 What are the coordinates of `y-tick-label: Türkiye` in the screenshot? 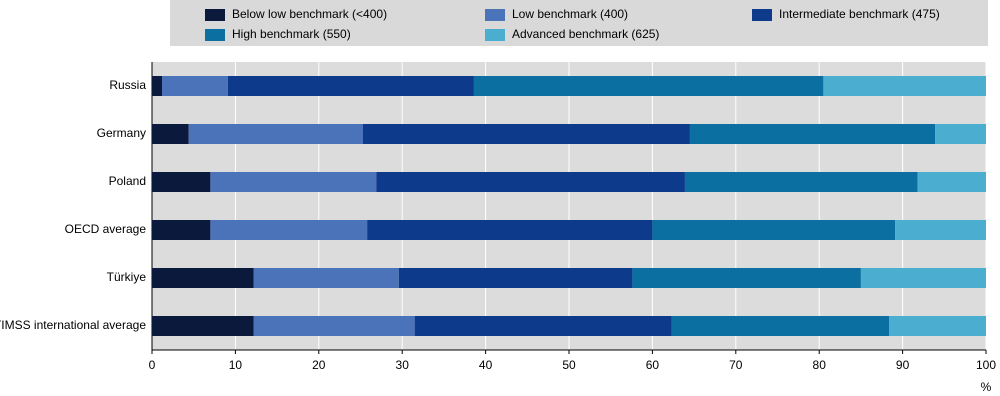 It's located at (127, 277).